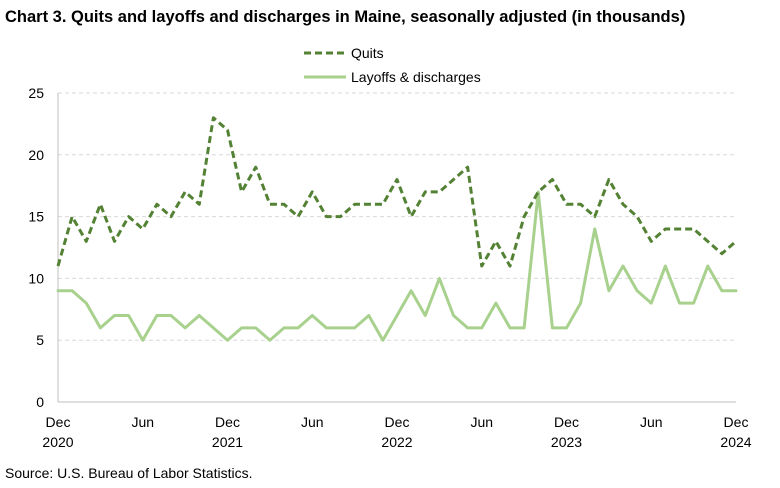 The image size is (780, 488). What do you see at coordinates (40, 340) in the screenshot?
I see `y-tick-label: 5` at bounding box center [40, 340].